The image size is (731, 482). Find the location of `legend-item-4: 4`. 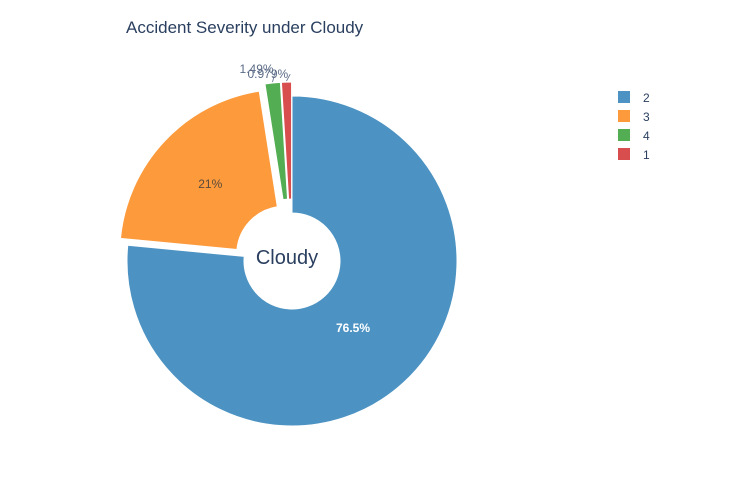

legend-item-4: 4 is located at coordinates (634, 136).